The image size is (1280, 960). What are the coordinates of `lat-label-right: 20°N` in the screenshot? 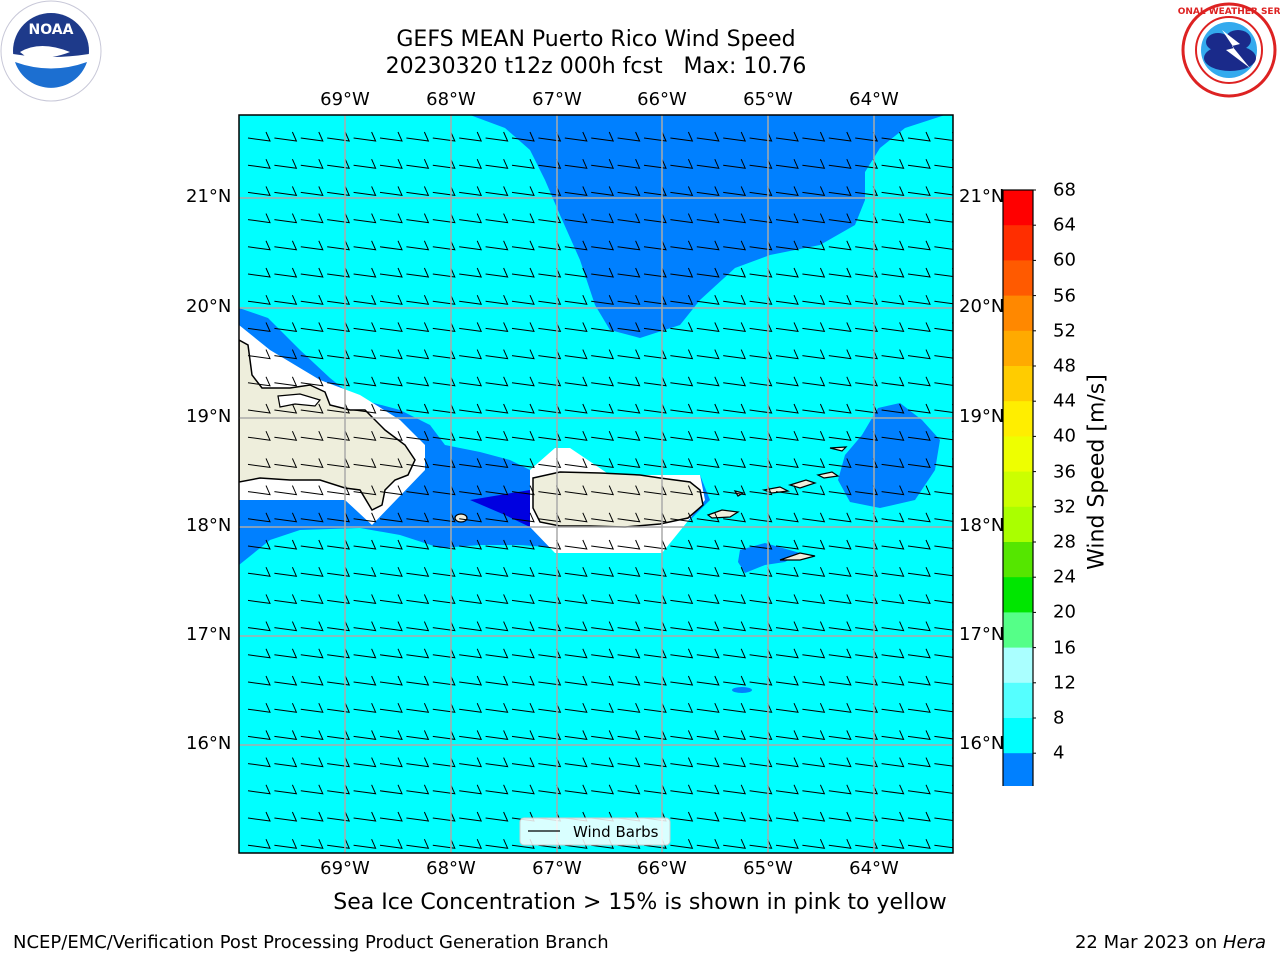 It's located at (982, 306).